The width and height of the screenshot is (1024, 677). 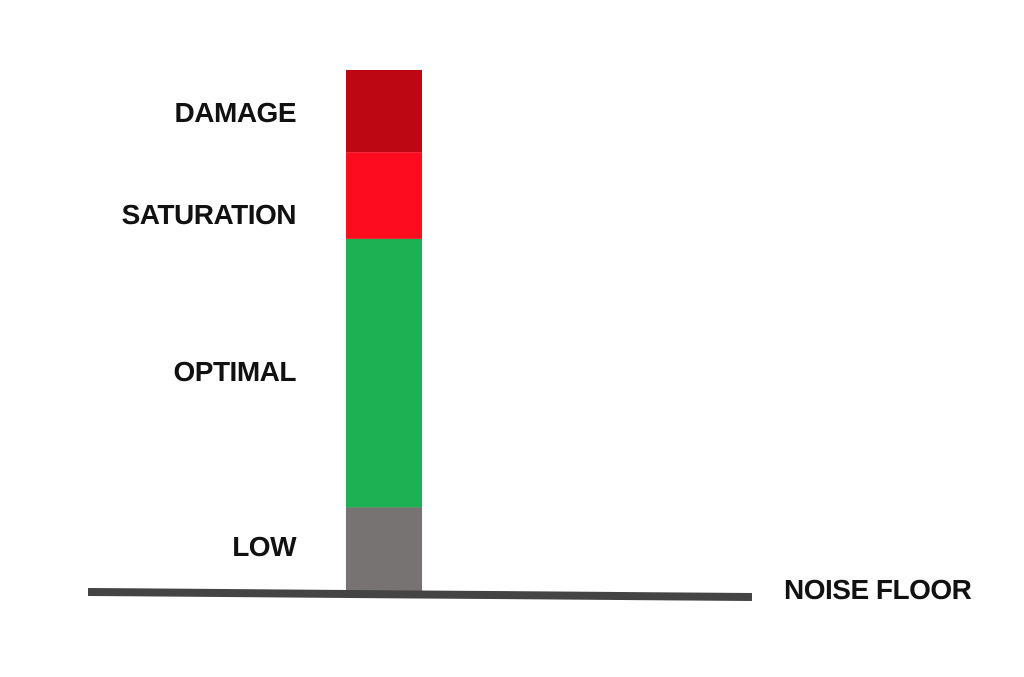 What do you see at coordinates (384, 195) in the screenshot?
I see `saturation-zone` at bounding box center [384, 195].